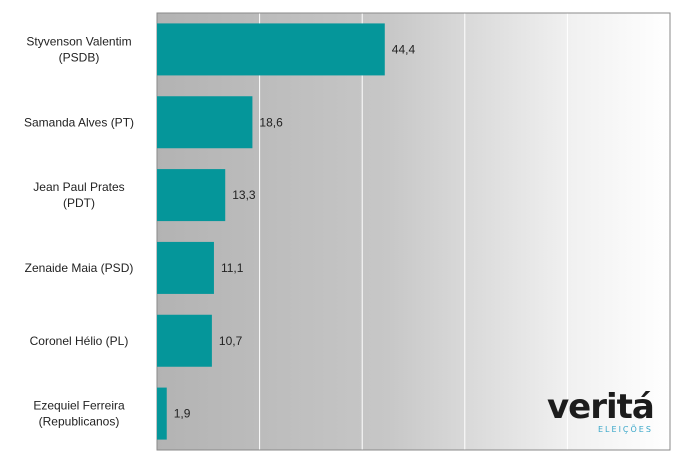 This screenshot has width=692, height=457. I want to click on category-label: Ezequiel Ferreira, so click(79, 406).